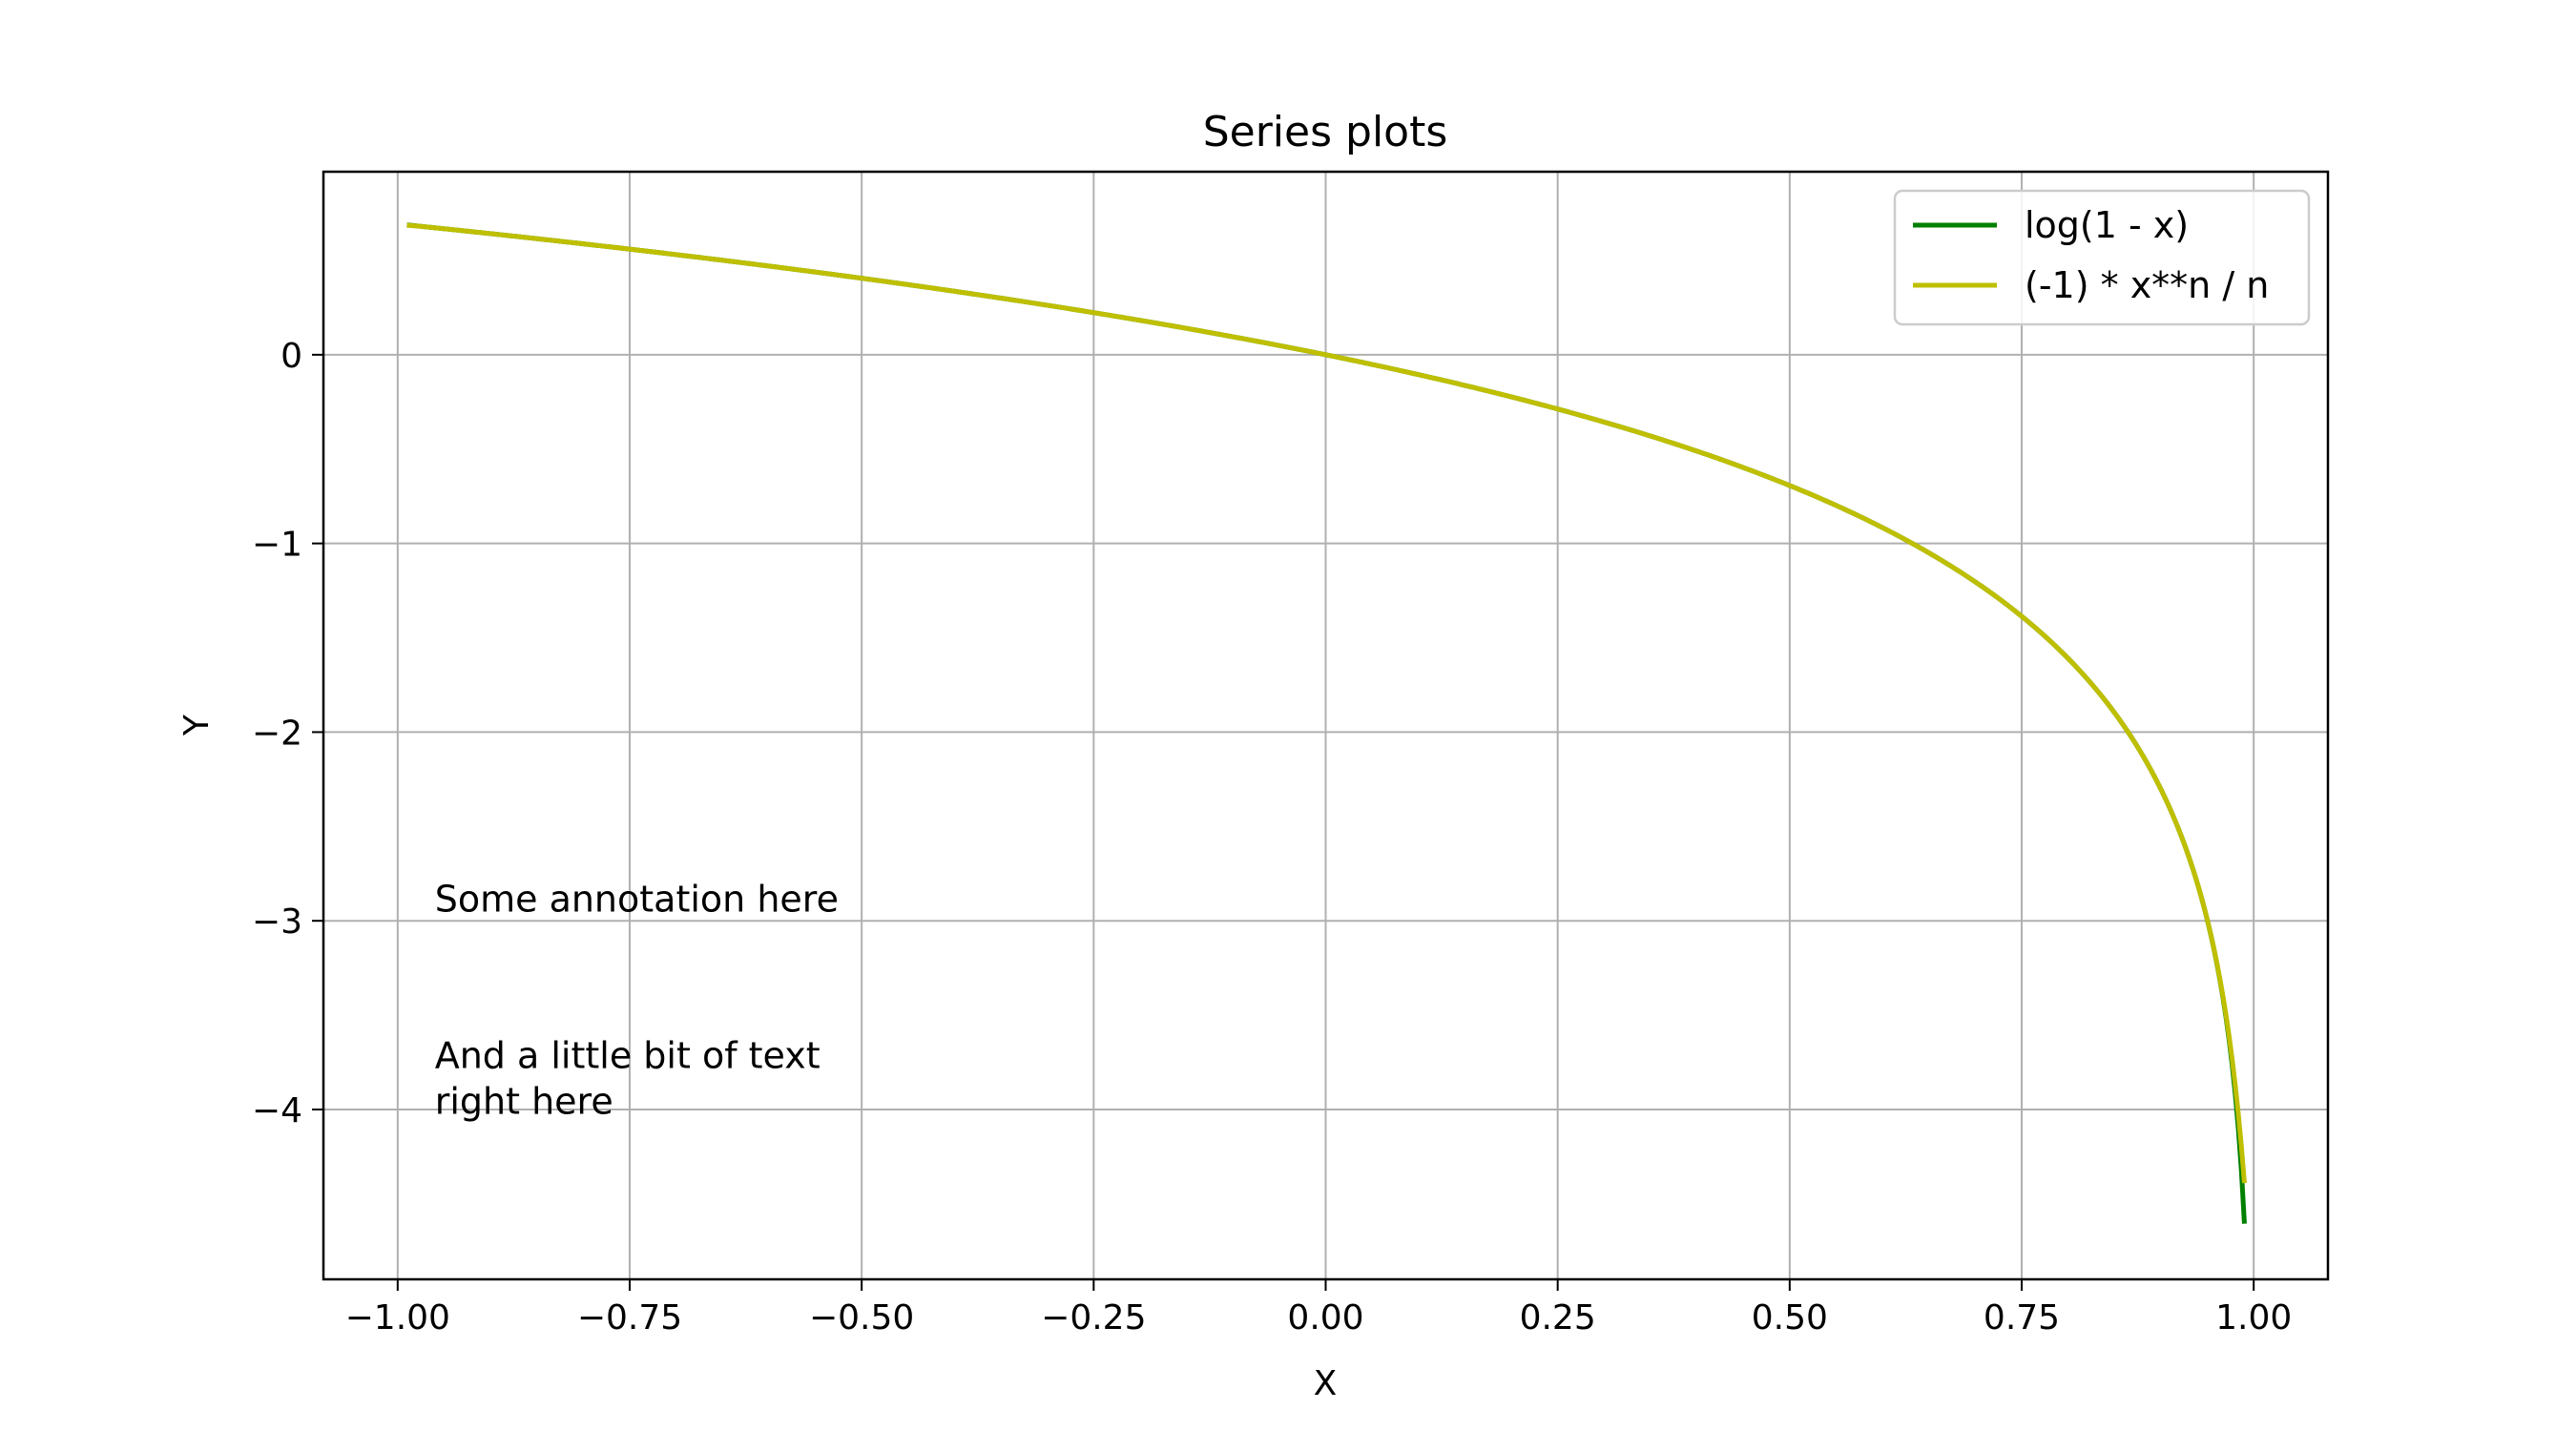 The image size is (2576, 1431). Describe the element at coordinates (1326, 1383) in the screenshot. I see `x-axis-label: X` at that location.